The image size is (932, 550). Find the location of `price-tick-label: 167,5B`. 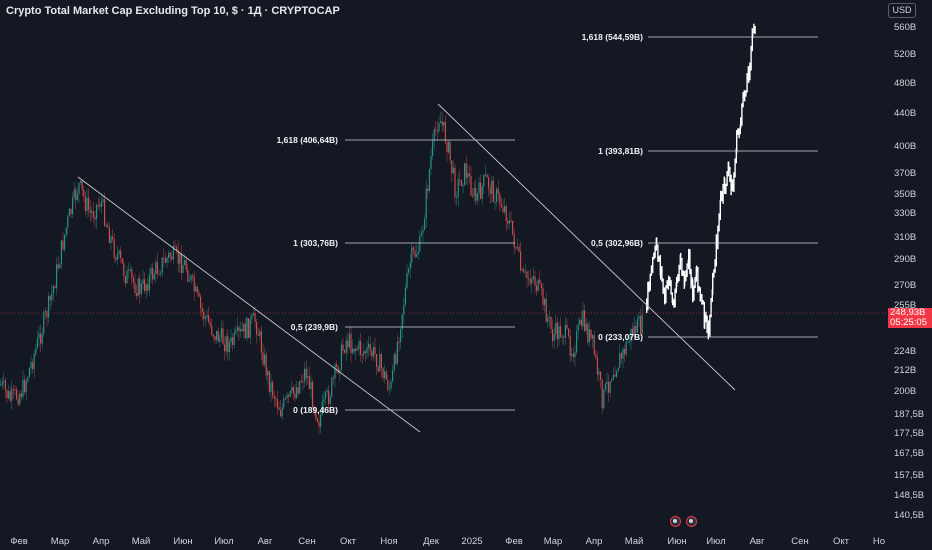

price-tick-label: 167,5B is located at coordinates (909, 453).